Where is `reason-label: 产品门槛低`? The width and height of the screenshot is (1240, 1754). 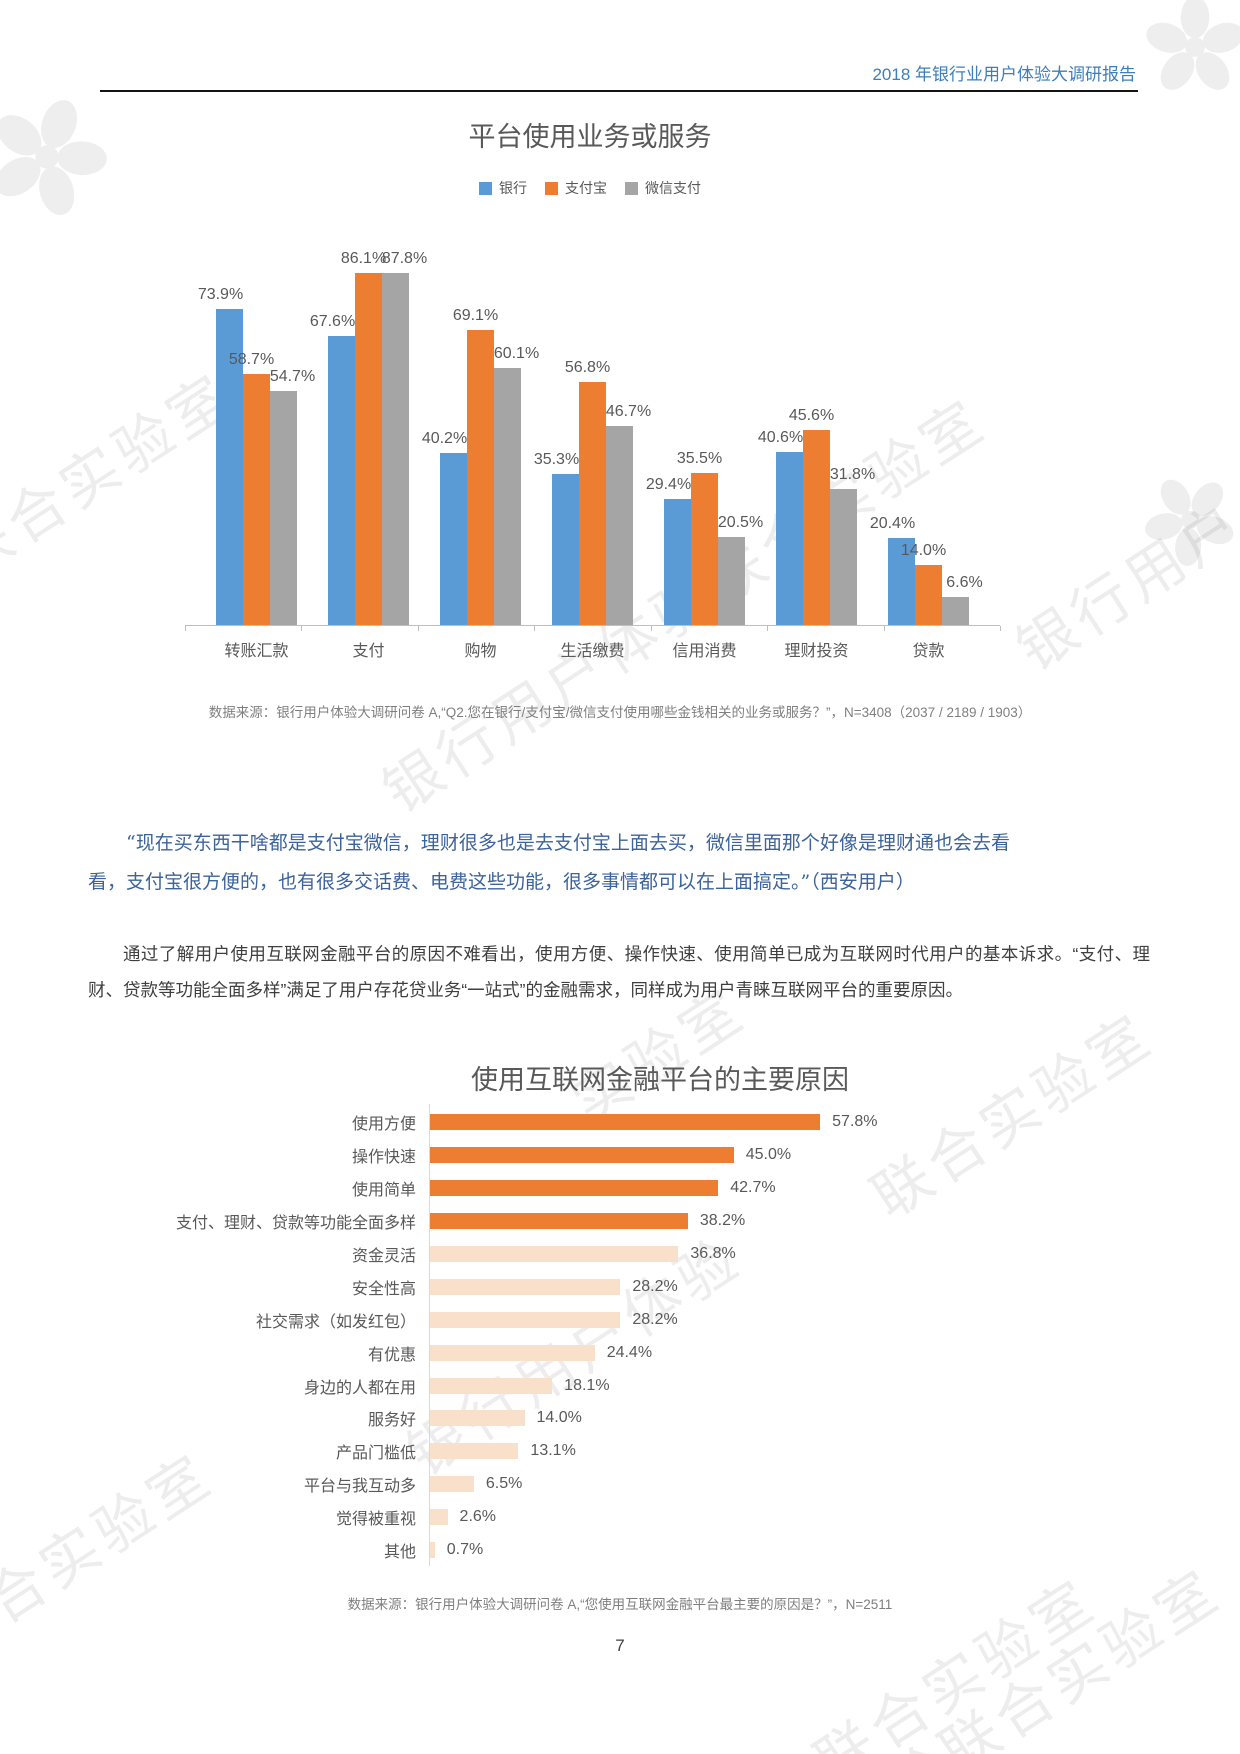 reason-label: 产品门槛低 is located at coordinates (375, 1454).